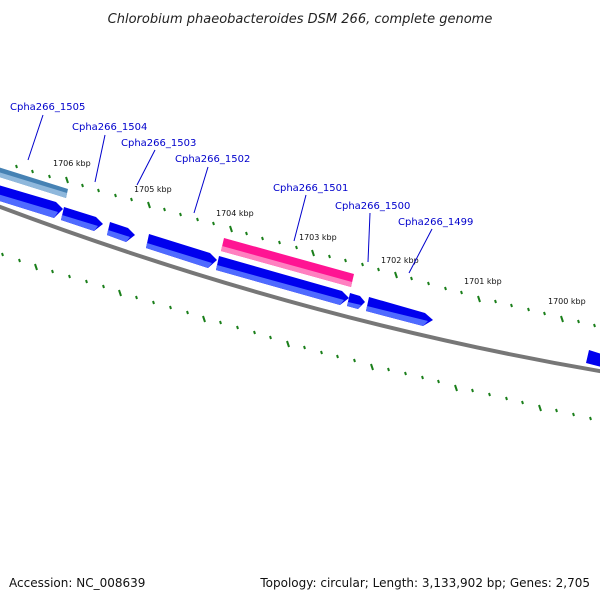 The height and width of the screenshot is (600, 600). Describe the element at coordinates (109, 127) in the screenshot. I see `gene-label: Cpha266_1504` at that location.